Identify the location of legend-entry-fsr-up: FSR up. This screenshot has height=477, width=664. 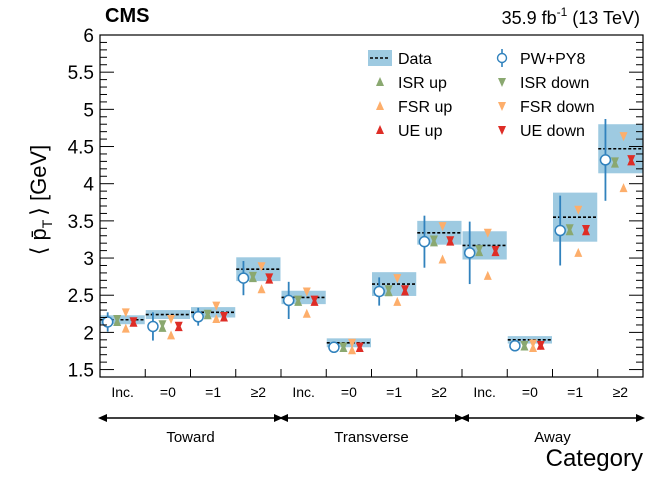
(414, 107).